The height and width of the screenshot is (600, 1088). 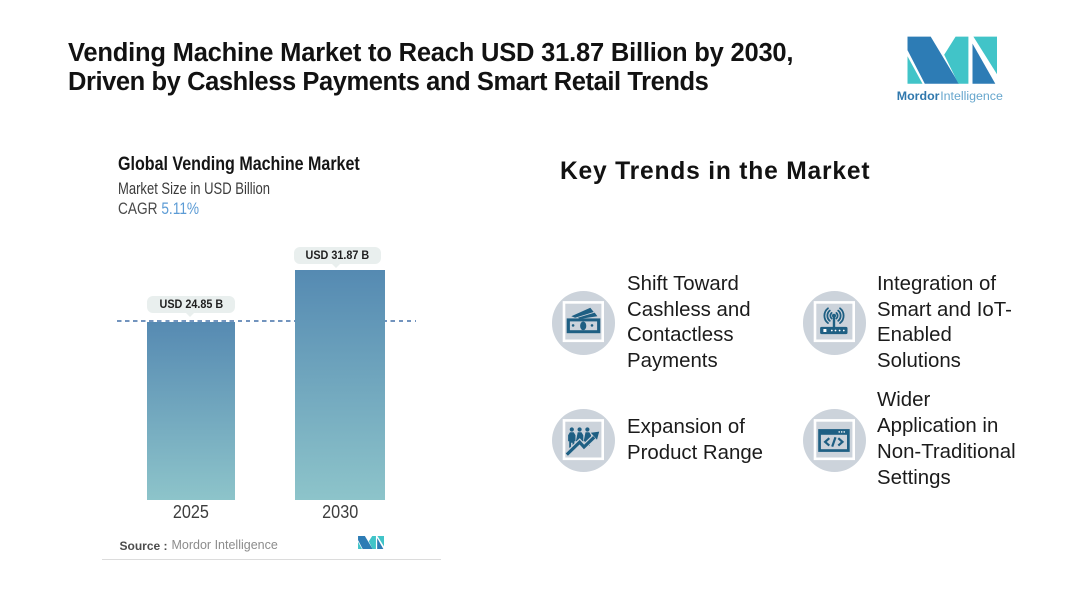 I want to click on svg-text: Mordor, so click(x=918, y=96).